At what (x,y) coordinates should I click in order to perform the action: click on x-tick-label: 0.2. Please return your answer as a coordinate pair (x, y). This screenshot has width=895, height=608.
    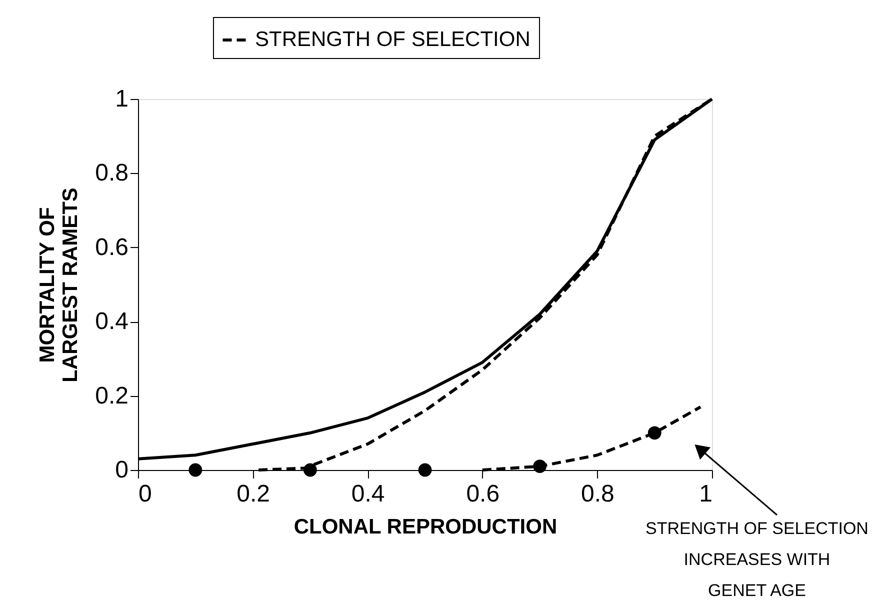
    Looking at the image, I should click on (253, 494).